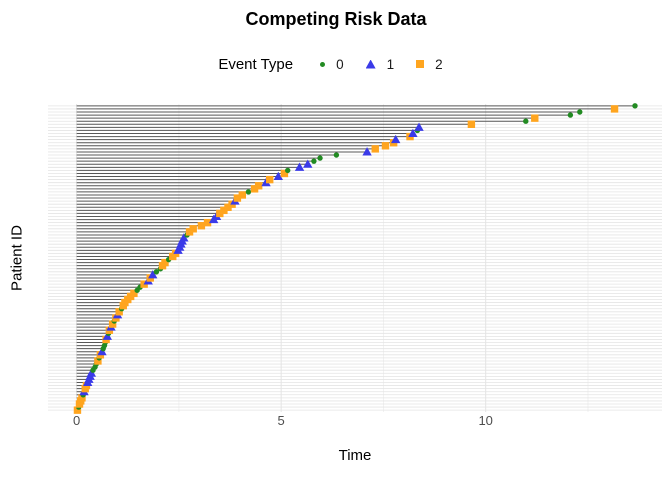  I want to click on legend-item-event-2: 2, so click(429, 64).